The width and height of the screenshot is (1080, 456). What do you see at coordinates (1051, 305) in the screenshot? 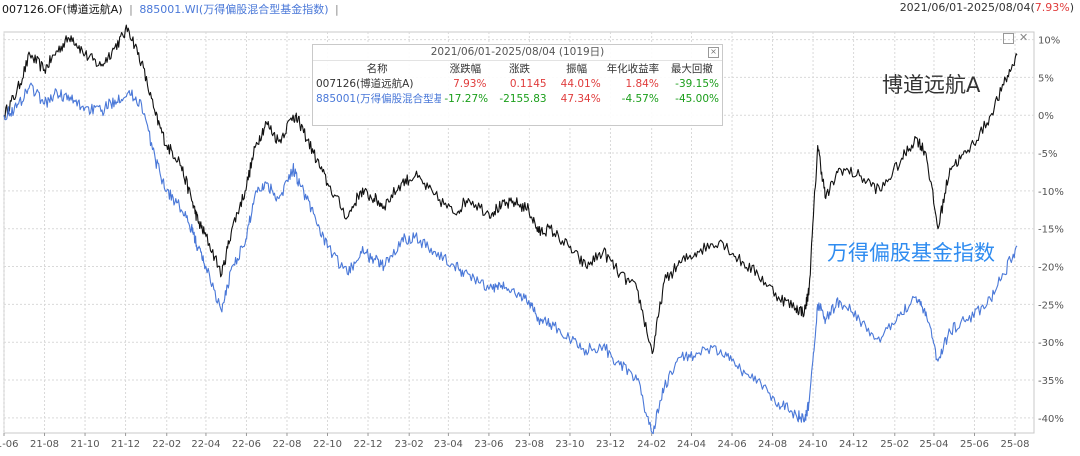
I see `y-tick-label: -25%` at bounding box center [1051, 305].